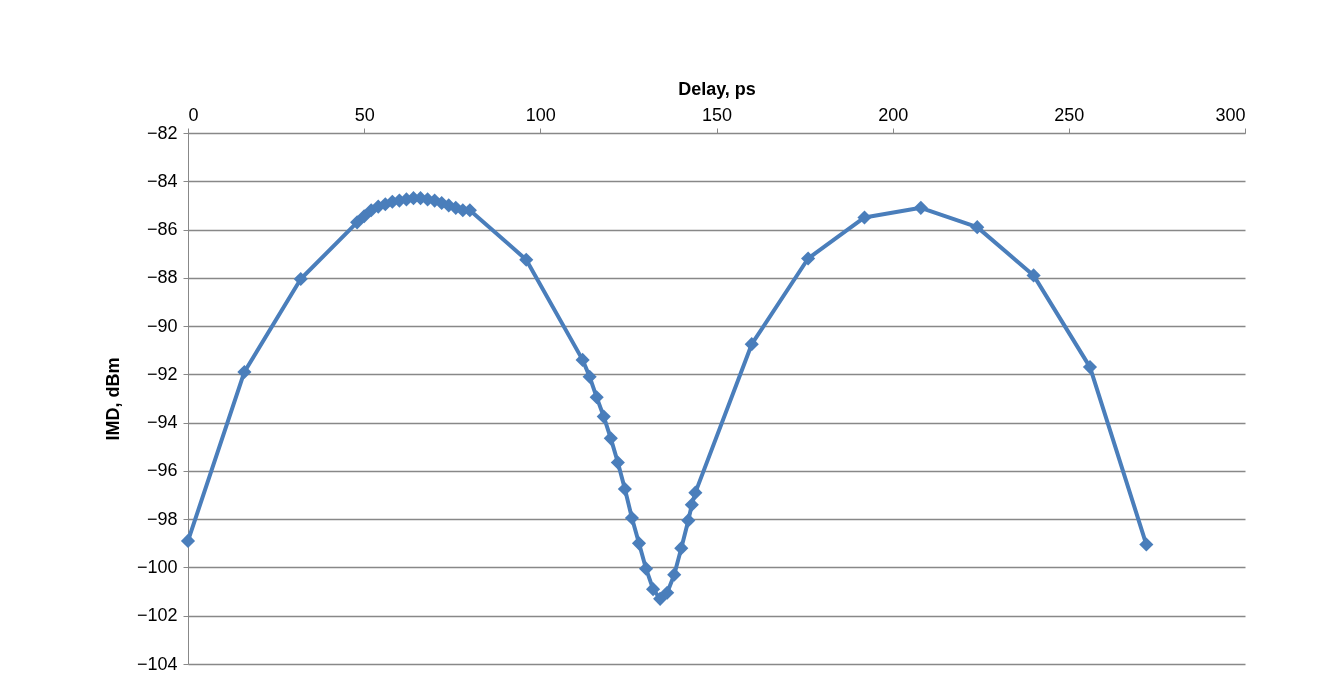 This screenshot has height=693, width=1332. Describe the element at coordinates (112, 399) in the screenshot. I see `y-axis-title: IMD, dBm` at that location.